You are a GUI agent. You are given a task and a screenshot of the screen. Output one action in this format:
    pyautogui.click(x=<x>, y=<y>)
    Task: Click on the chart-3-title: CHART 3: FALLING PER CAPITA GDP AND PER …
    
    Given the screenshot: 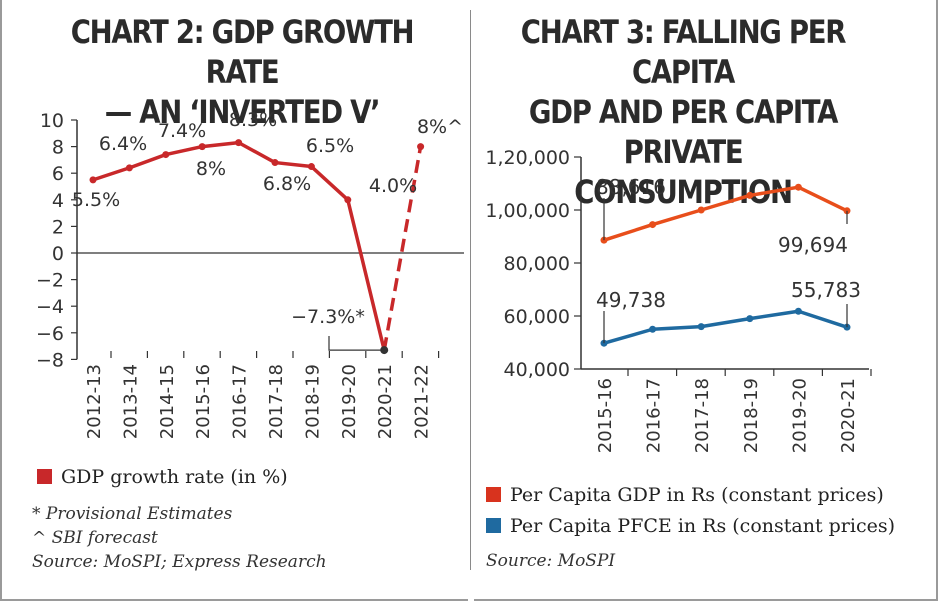 What is the action you would take?
    pyautogui.click(x=683, y=112)
    